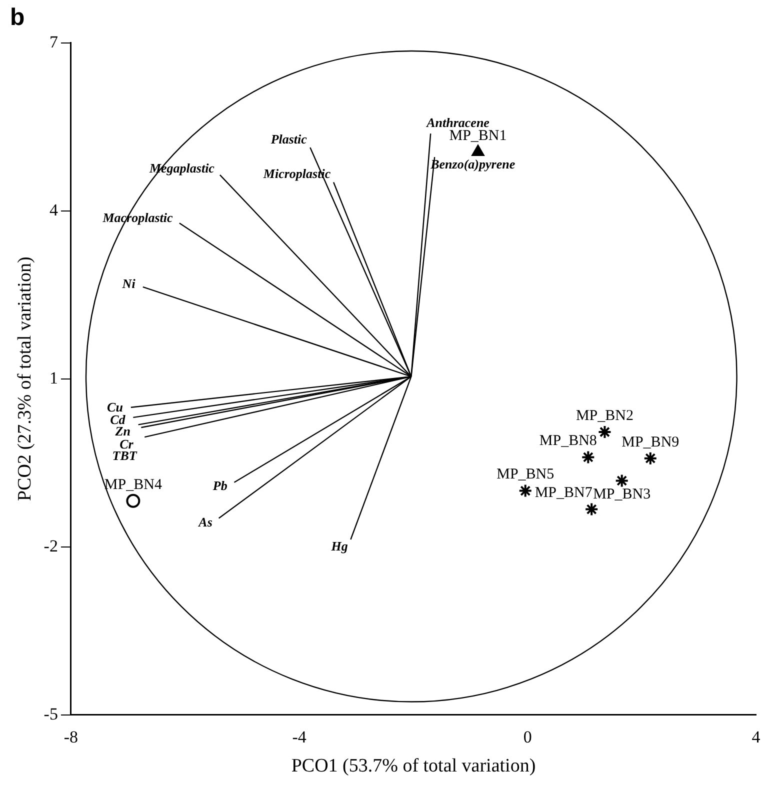  What do you see at coordinates (289, 139) in the screenshot?
I see `series-label: Plastic` at bounding box center [289, 139].